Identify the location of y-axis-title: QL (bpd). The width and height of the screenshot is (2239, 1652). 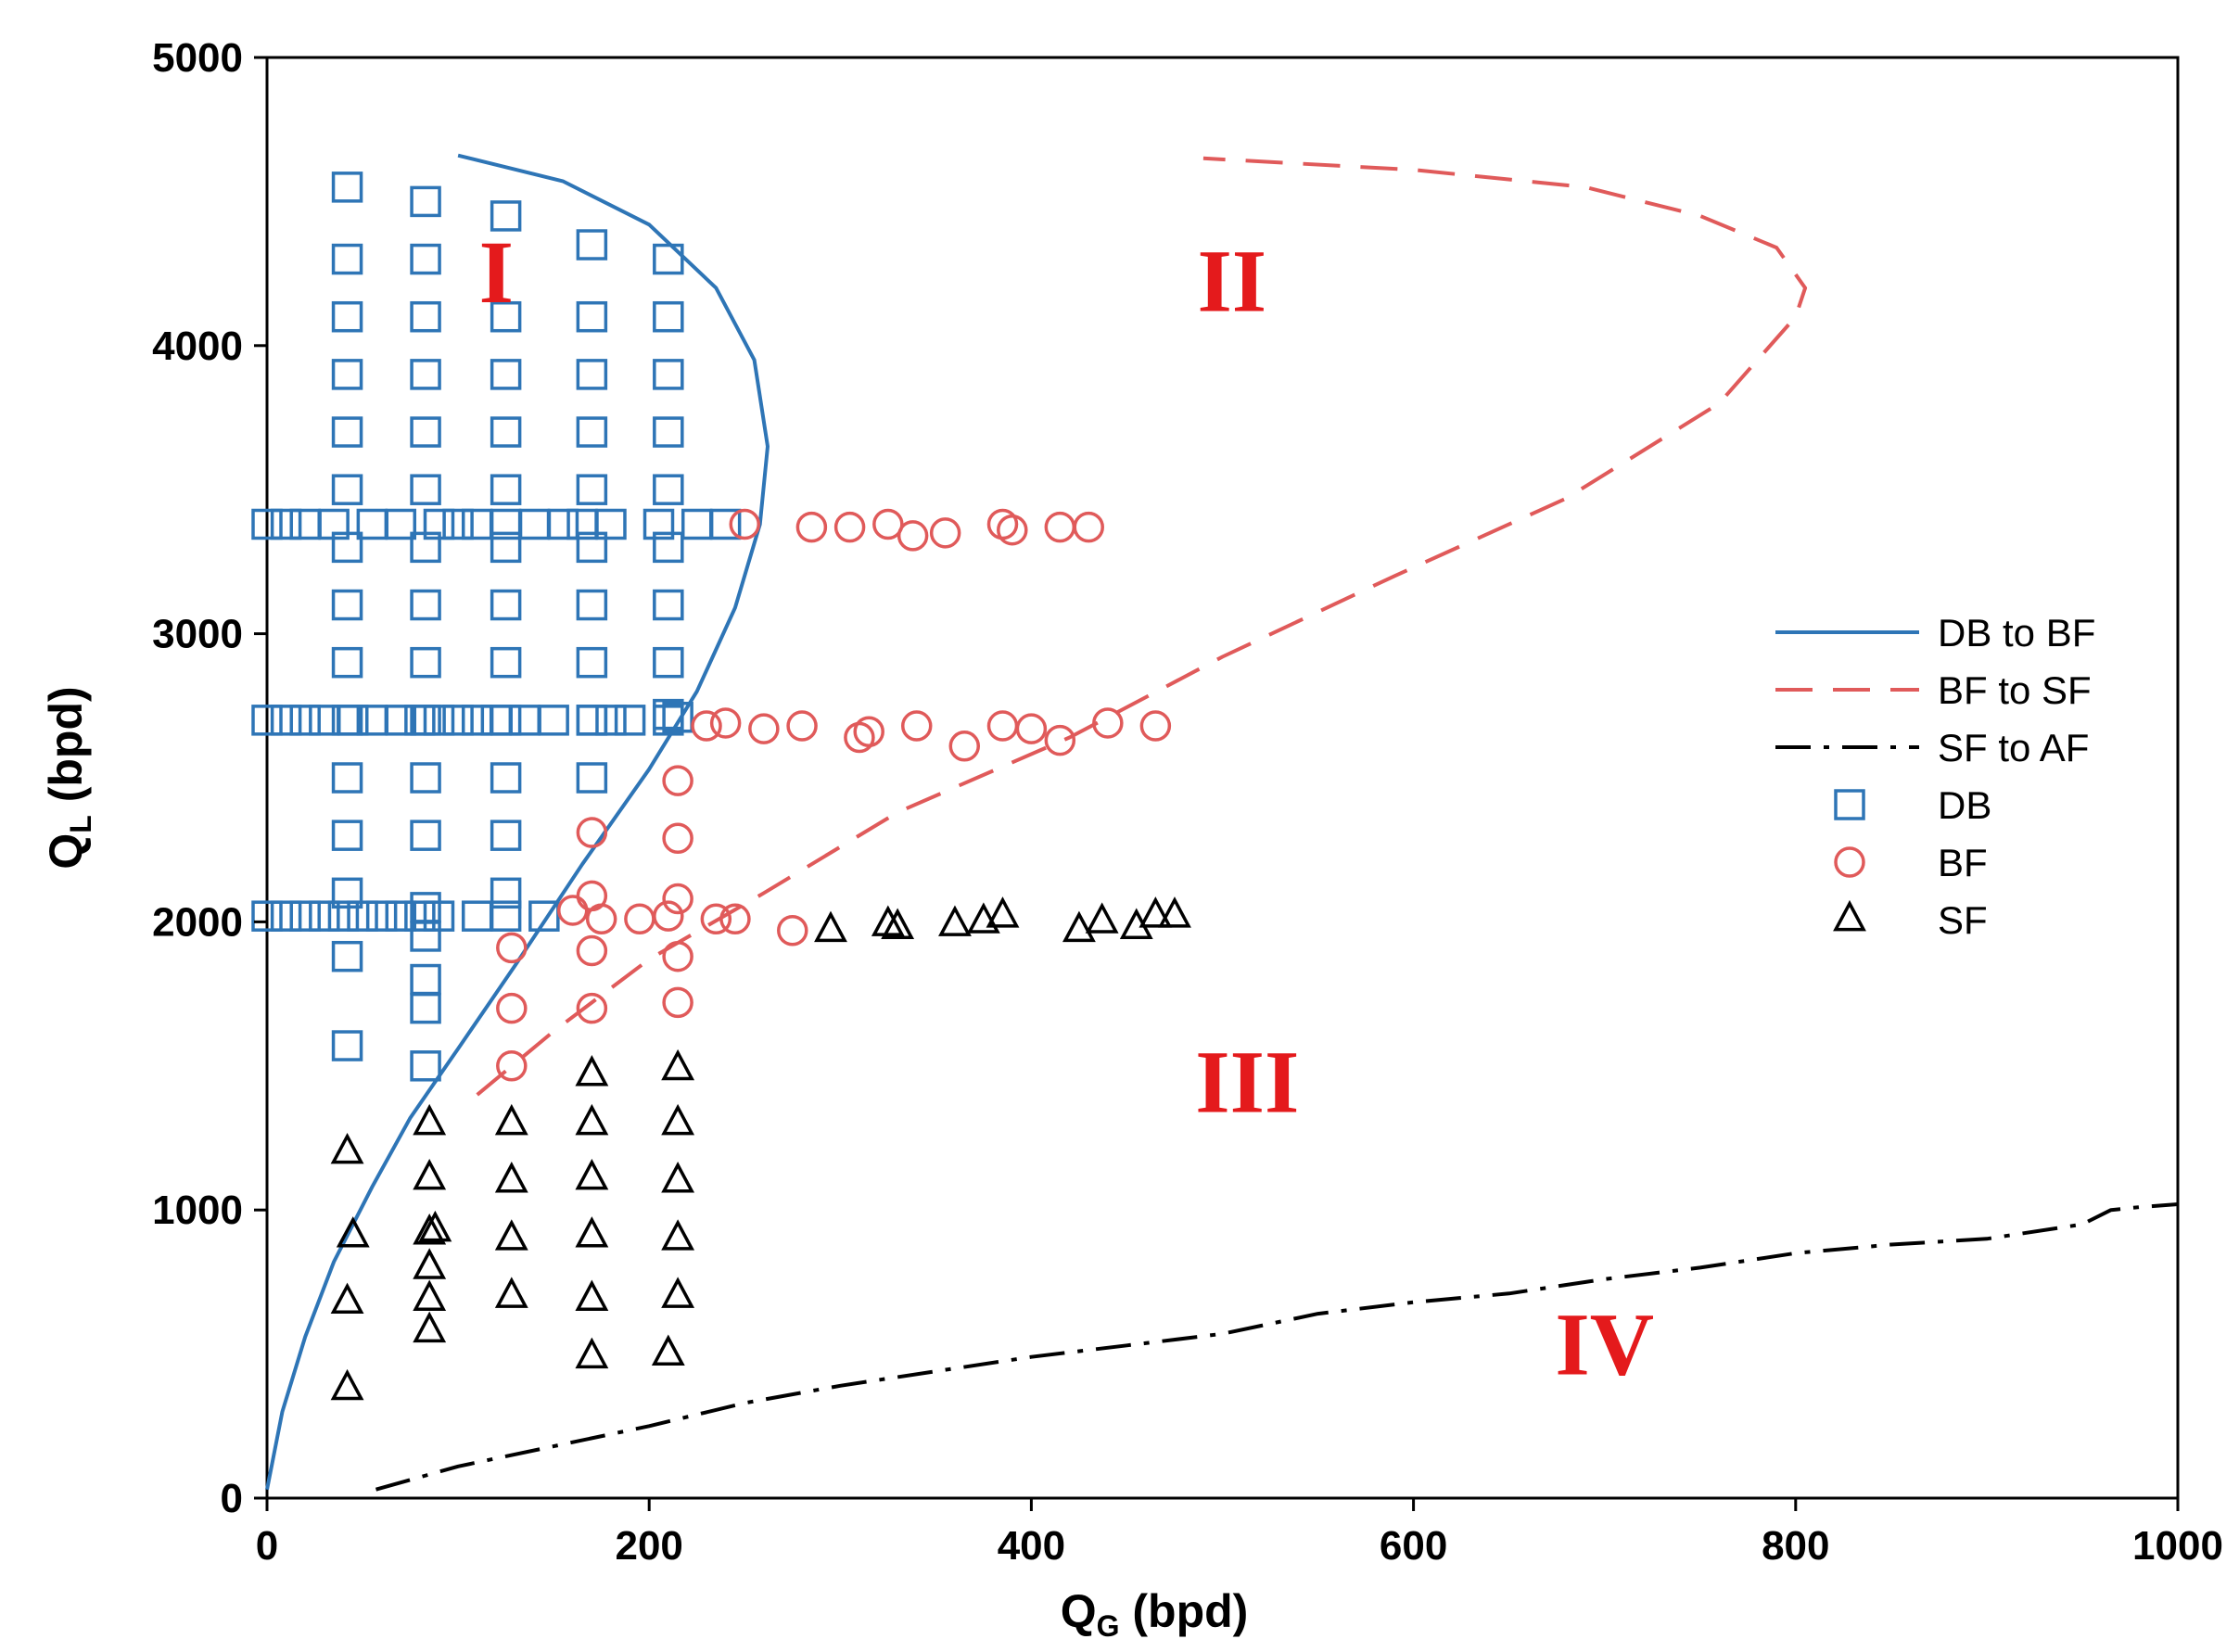
(68, 777).